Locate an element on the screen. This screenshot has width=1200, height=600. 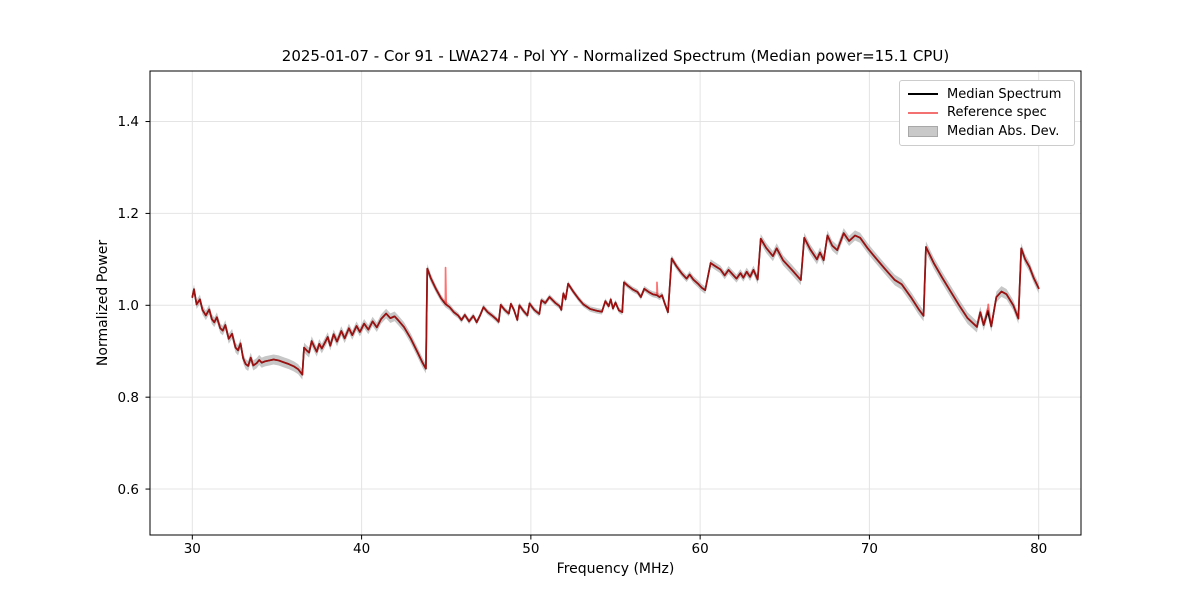
x-tick-label: 40 is located at coordinates (361, 549).